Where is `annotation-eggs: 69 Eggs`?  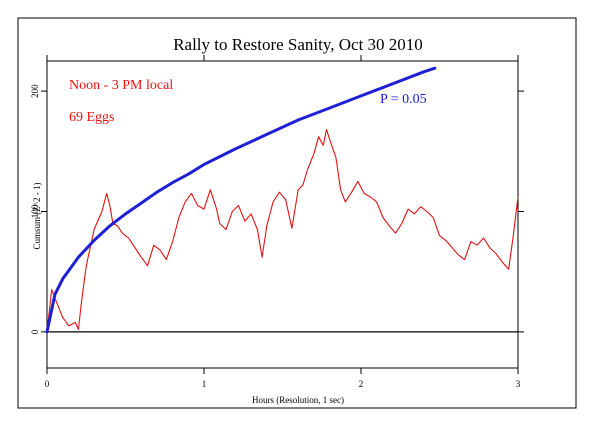 annotation-eggs: 69 Eggs is located at coordinates (92, 117).